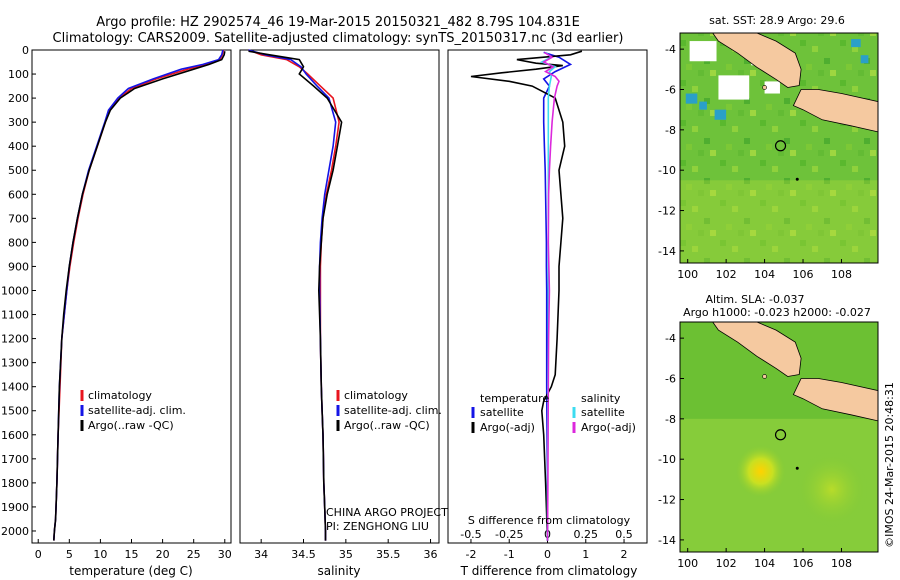  I want to click on depth-tick-label: 1900, so click(15, 507).